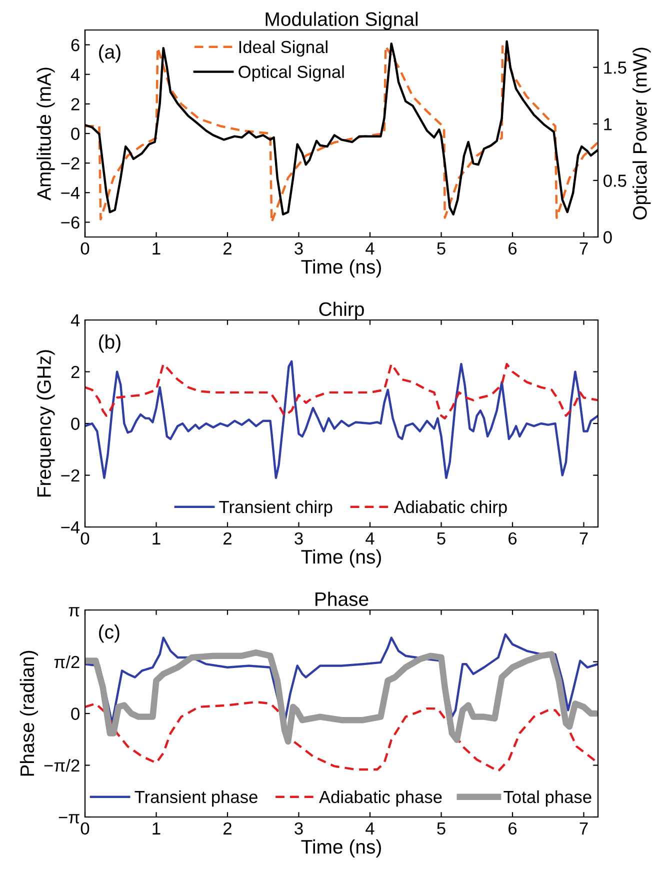  What do you see at coordinates (615, 68) in the screenshot?
I see `y2-tick-label: 1.5` at bounding box center [615, 68].